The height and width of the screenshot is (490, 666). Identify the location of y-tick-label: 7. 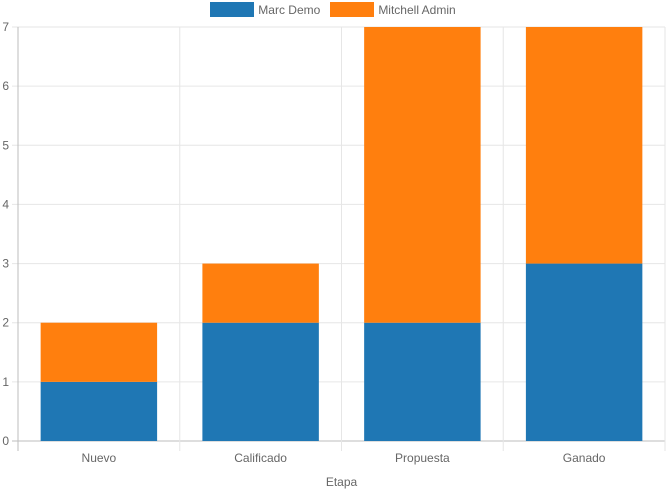
(5, 27).